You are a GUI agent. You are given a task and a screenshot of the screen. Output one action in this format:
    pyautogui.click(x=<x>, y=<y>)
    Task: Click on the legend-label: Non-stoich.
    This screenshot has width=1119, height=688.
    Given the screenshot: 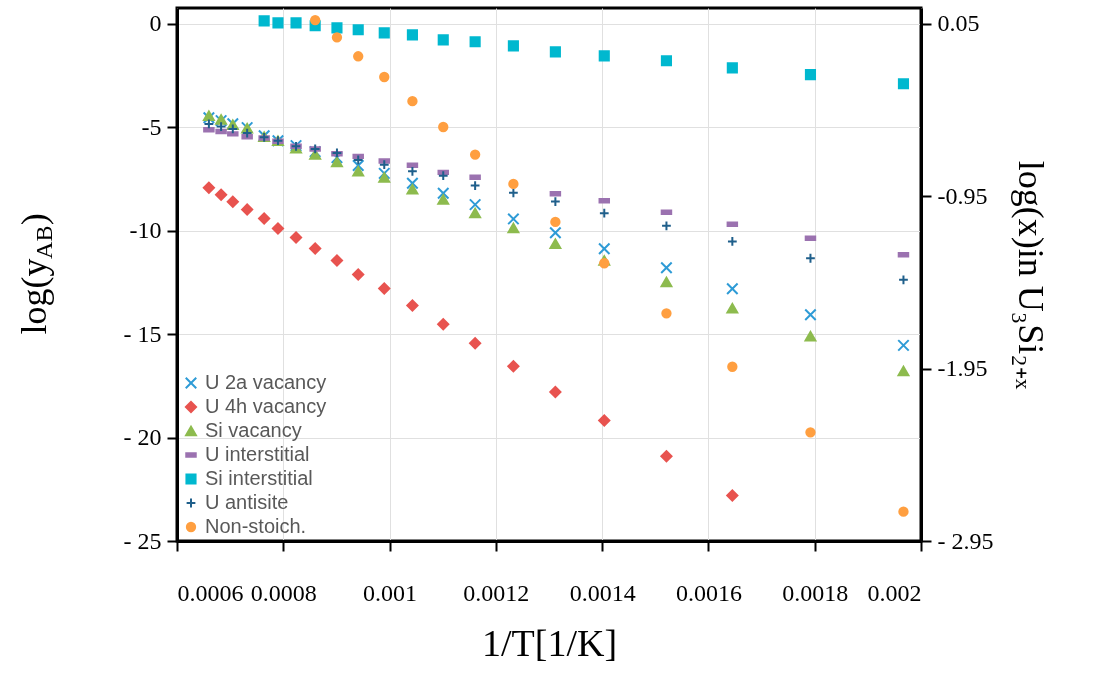 What is the action you would take?
    pyautogui.click(x=256, y=526)
    